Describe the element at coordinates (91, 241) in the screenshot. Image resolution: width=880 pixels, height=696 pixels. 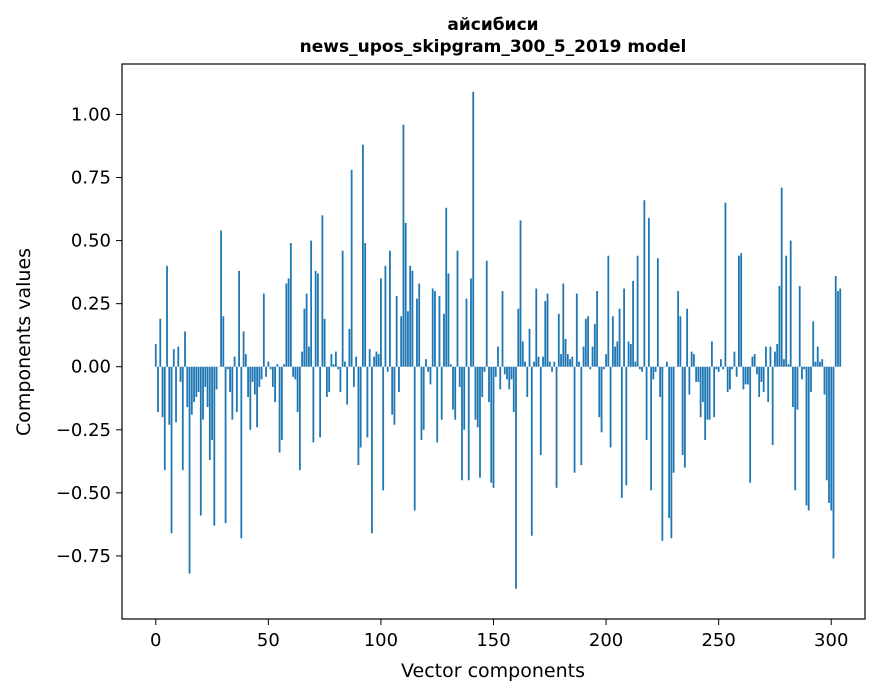
I see `y-tick-label: 0.50` at that location.